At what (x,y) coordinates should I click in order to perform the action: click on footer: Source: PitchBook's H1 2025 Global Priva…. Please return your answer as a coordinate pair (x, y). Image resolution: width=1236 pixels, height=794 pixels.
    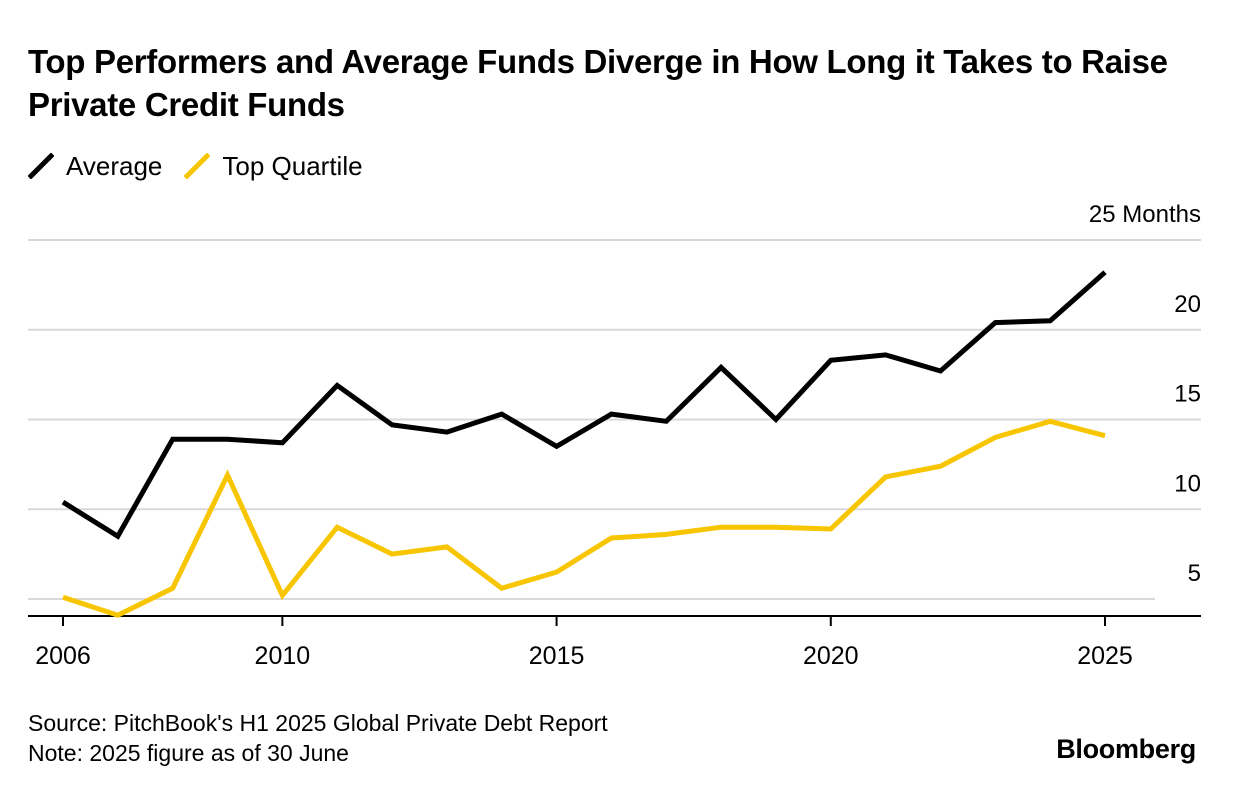
    Looking at the image, I should click on (318, 738).